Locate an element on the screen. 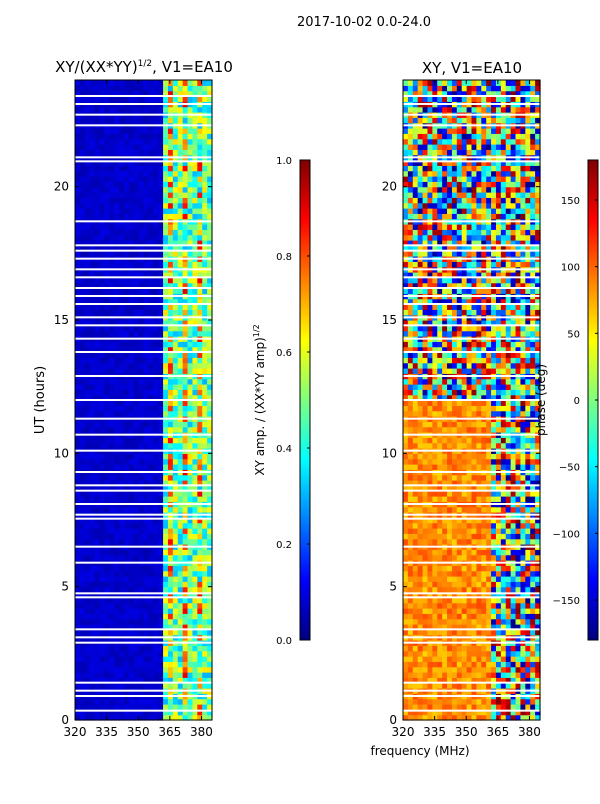 Image resolution: width=600 pixels, height=804 pixels. amp-cbtick-label: 0.6 is located at coordinates (284, 353).